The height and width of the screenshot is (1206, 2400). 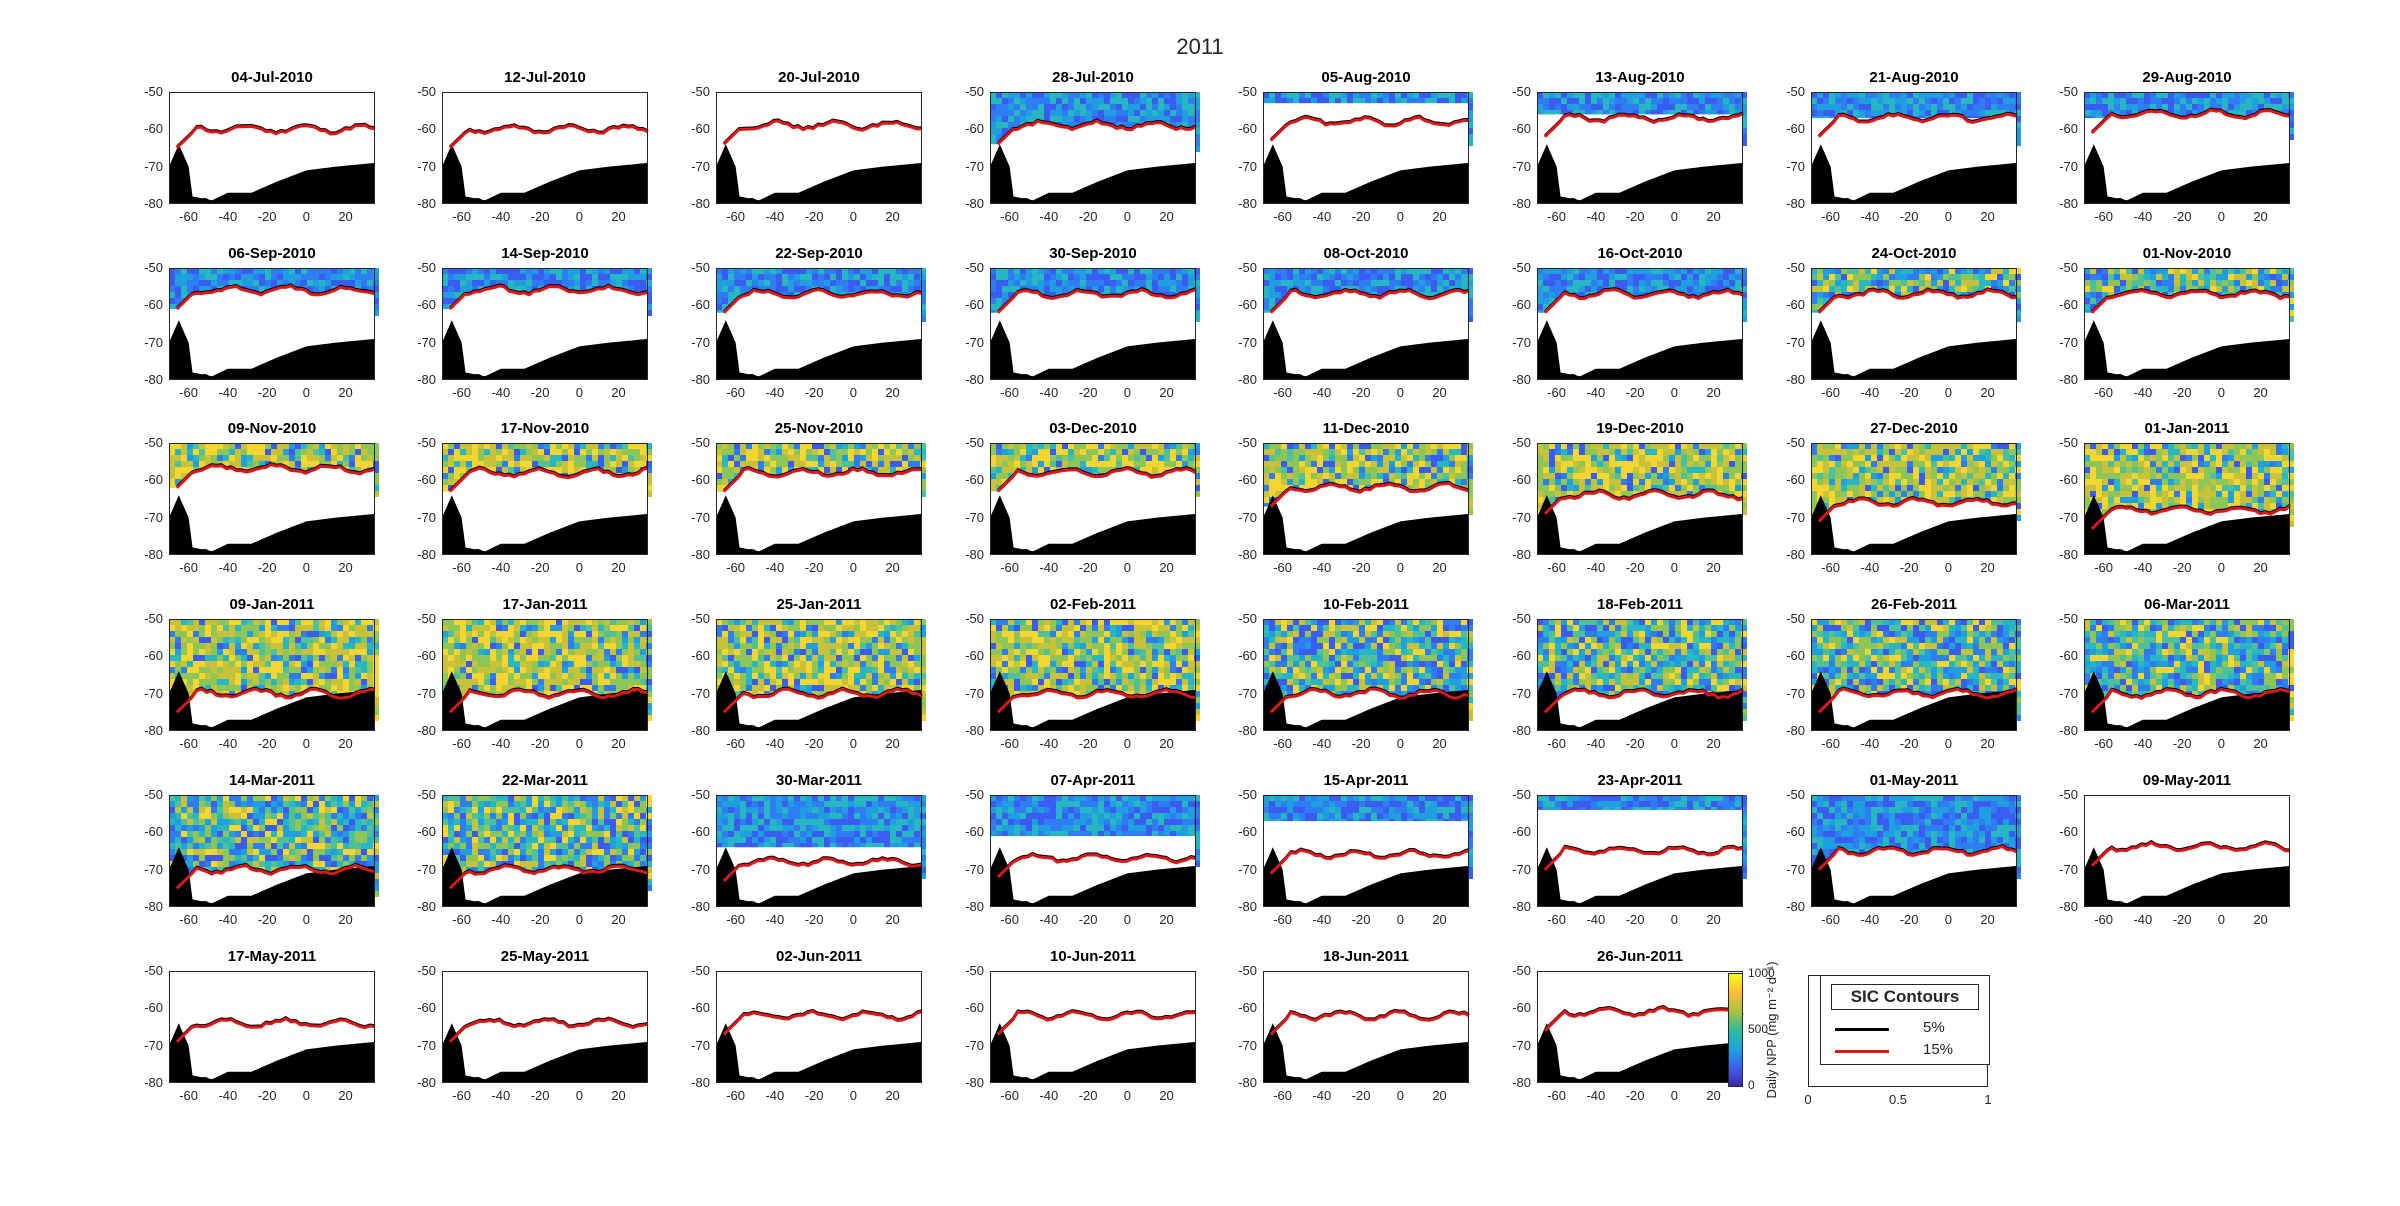 I want to click on x-tick-label: -20, so click(x=267, y=567).